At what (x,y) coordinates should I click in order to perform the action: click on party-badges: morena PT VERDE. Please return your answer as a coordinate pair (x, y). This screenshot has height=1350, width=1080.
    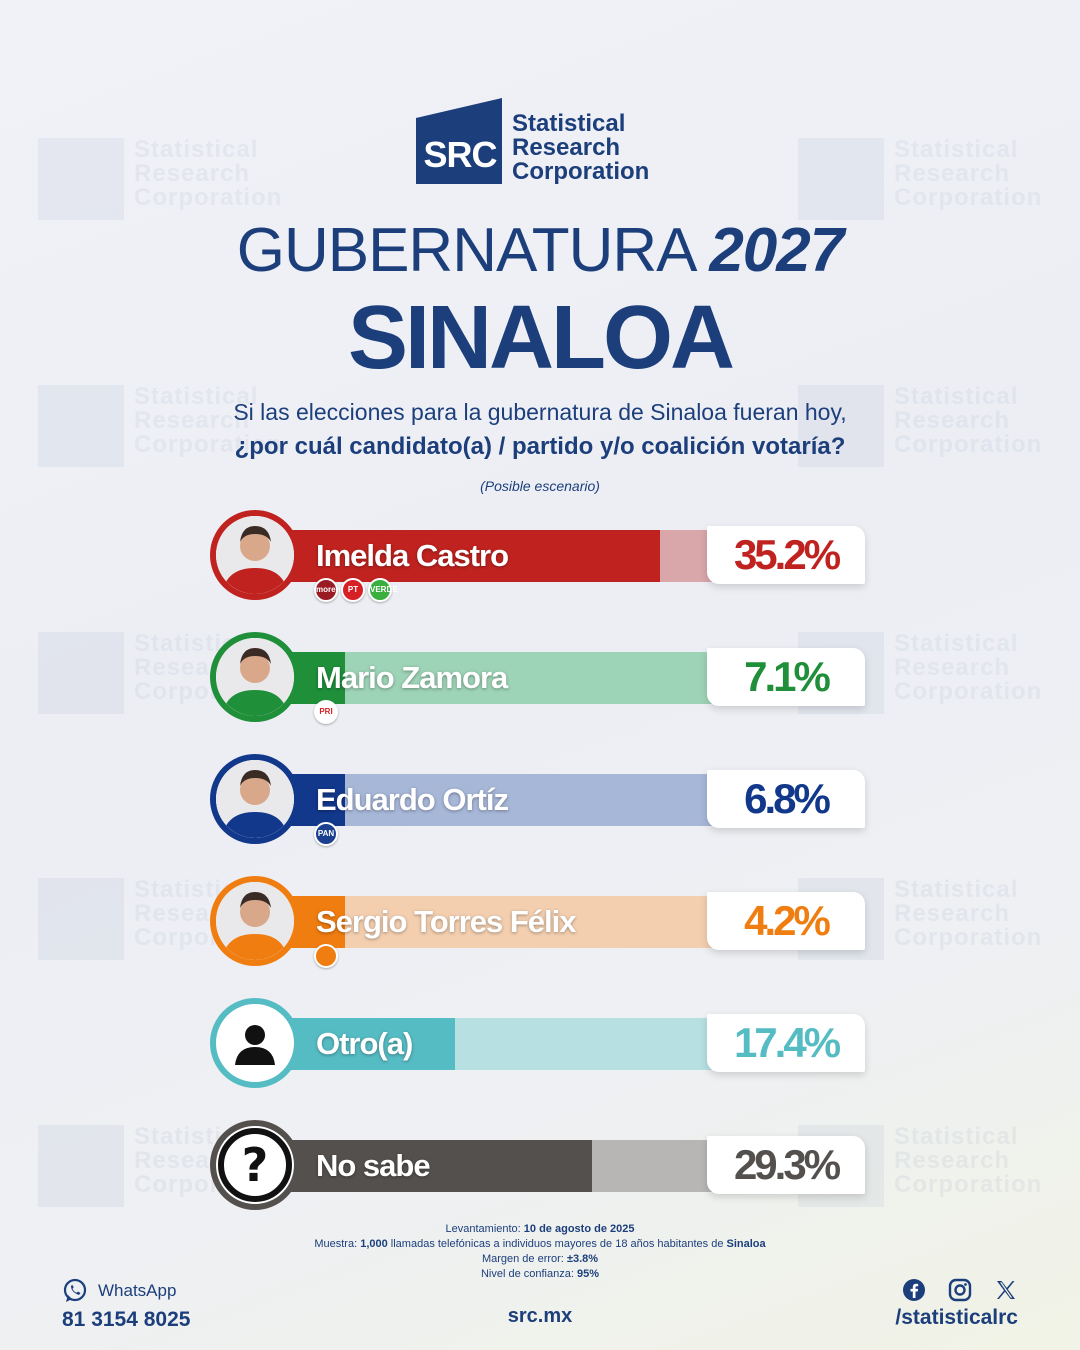
    Looking at the image, I should click on (356, 590).